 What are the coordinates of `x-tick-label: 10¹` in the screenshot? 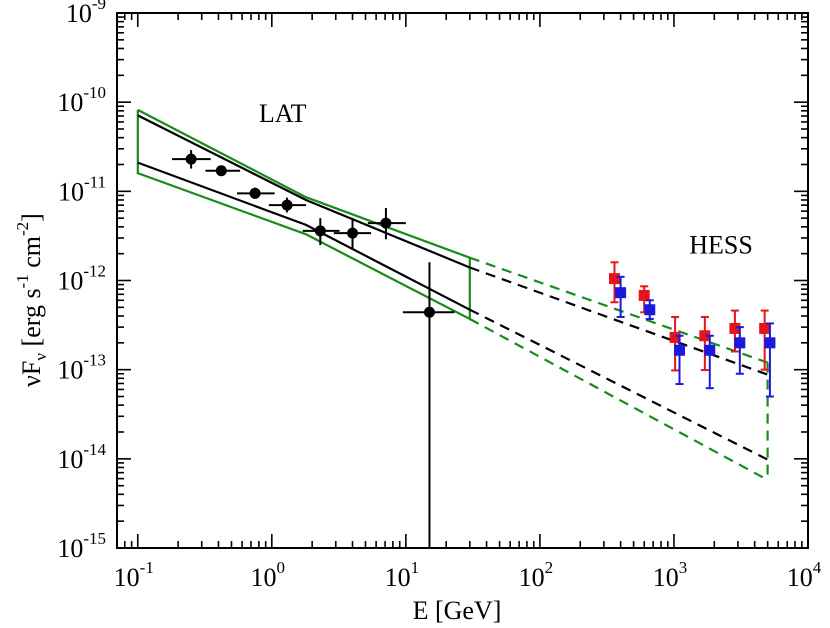 It's located at (402, 575).